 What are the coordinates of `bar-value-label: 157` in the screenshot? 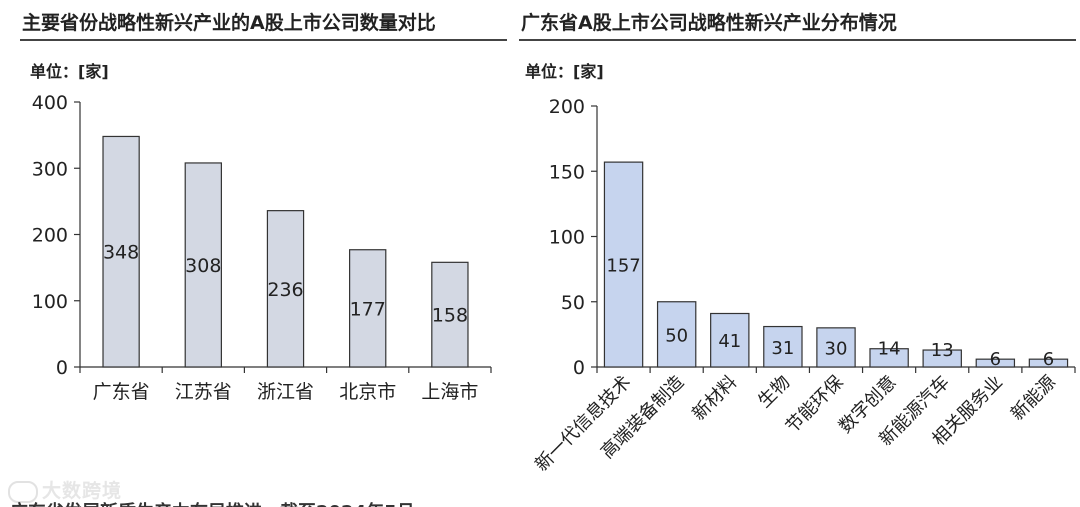 It's located at (623, 266).